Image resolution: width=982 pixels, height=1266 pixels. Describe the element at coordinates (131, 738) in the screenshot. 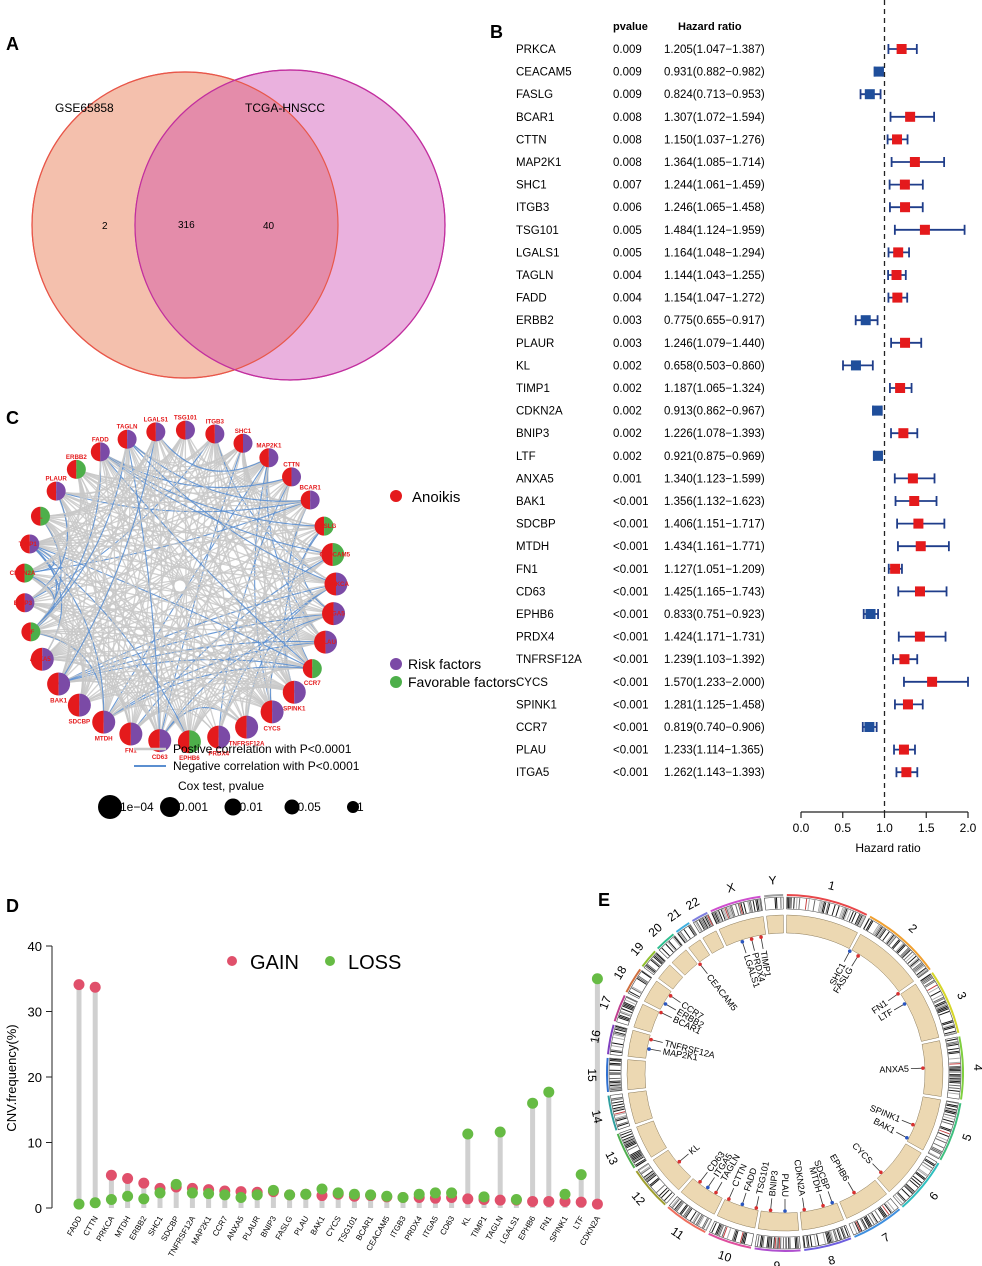

I see `network-node: FN1` at that location.